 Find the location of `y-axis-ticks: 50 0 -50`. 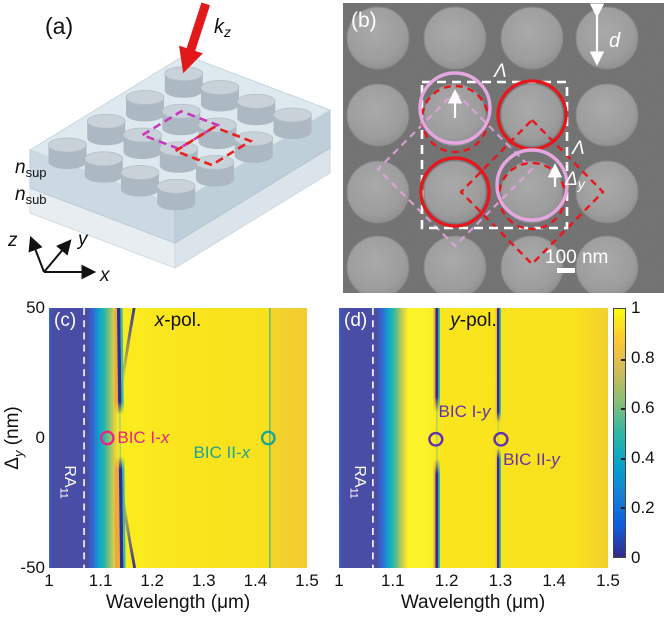

y-axis-ticks: 50 0 -50 is located at coordinates (22, 437).